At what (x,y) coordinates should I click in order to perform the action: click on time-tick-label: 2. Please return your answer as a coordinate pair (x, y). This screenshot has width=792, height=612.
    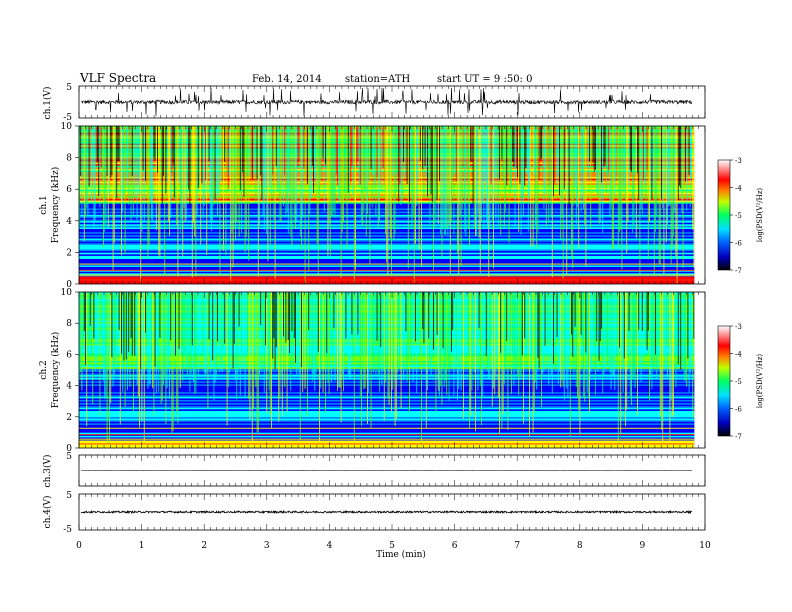
    Looking at the image, I should click on (204, 546).